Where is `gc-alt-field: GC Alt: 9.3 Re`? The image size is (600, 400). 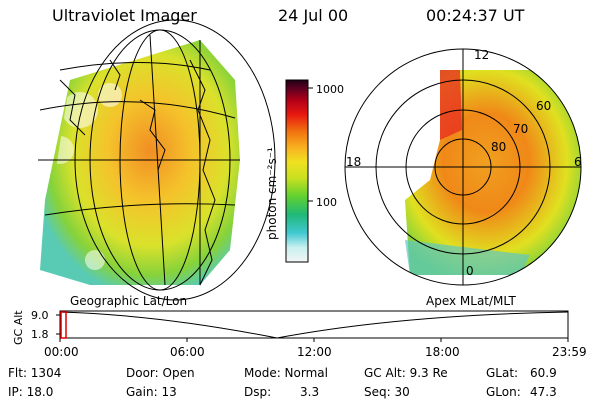 gc-alt-field: GC Alt: 9.3 Re is located at coordinates (406, 373).